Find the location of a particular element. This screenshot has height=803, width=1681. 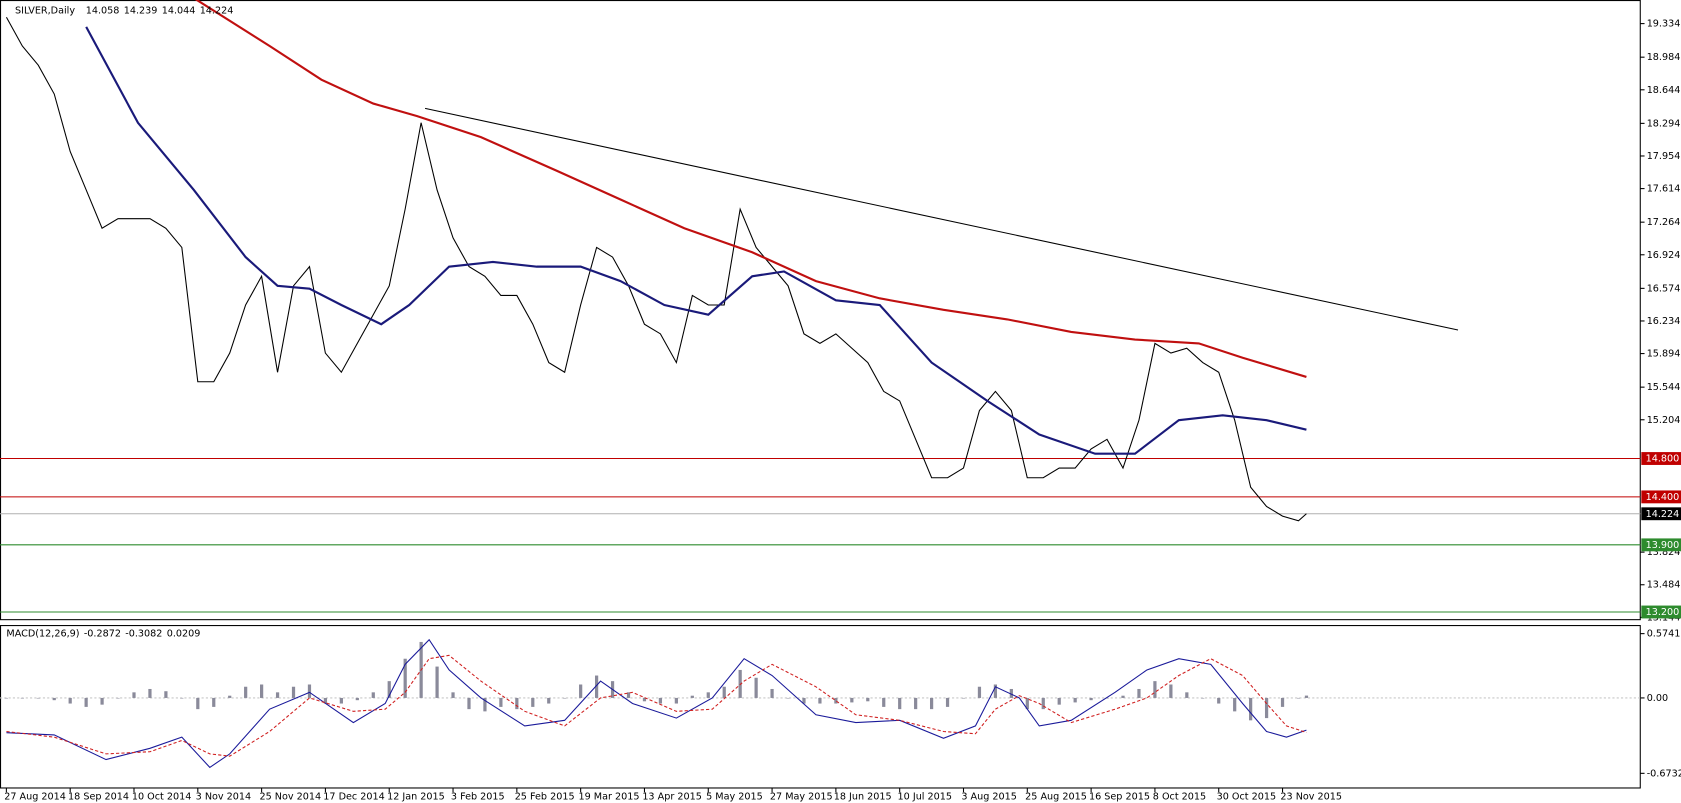

price-title: SILVER,Daily 14.058 14.239 14.044 14.224 is located at coordinates (124, 11).